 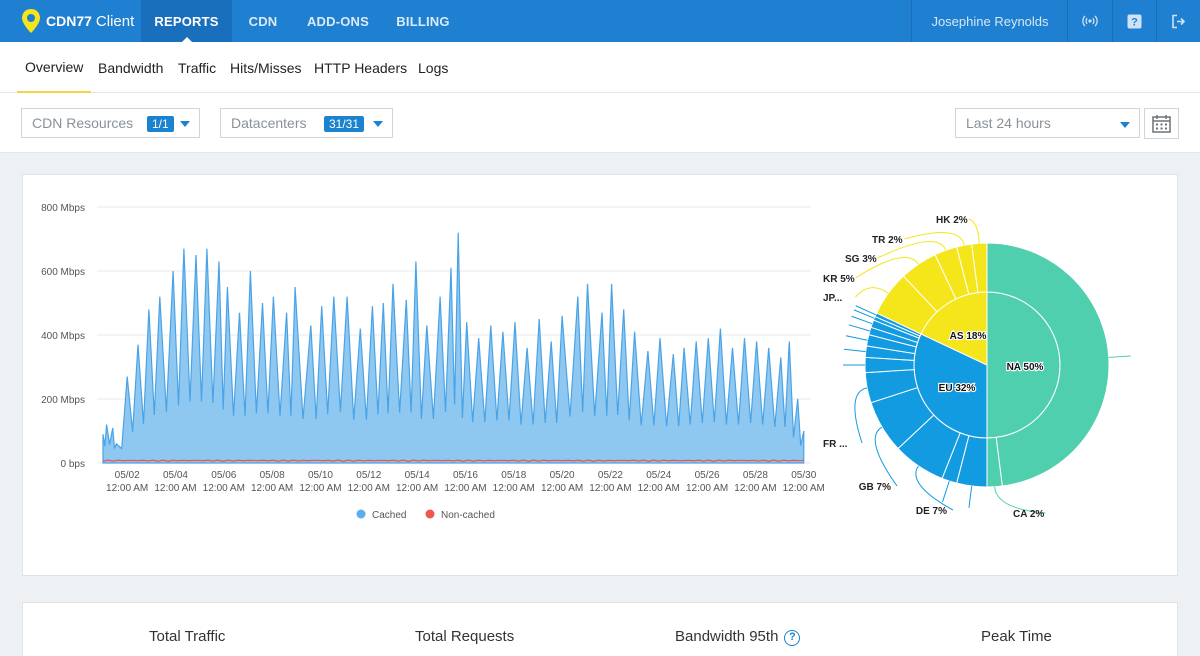 What do you see at coordinates (1178, 21) in the screenshot?
I see `logout-icon` at bounding box center [1178, 21].